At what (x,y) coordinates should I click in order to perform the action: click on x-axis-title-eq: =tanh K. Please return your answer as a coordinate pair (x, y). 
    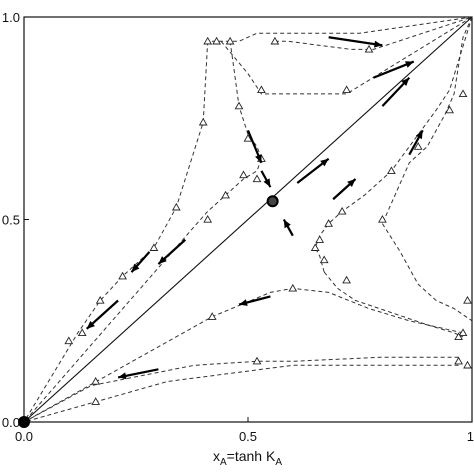
    Looking at the image, I should click on (251, 456).